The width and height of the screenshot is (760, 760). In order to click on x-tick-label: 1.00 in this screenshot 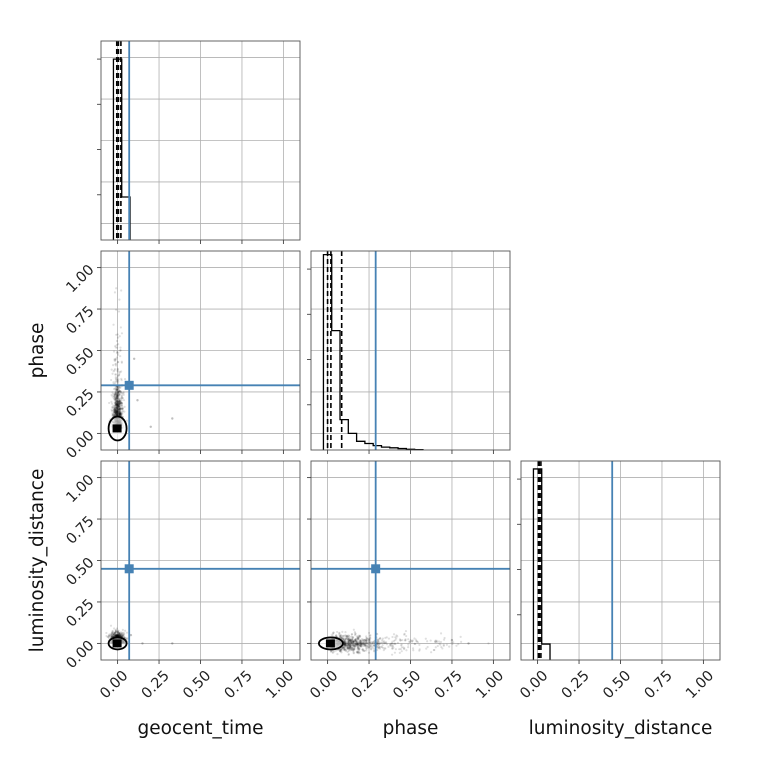, I will do `click(280, 685)`.